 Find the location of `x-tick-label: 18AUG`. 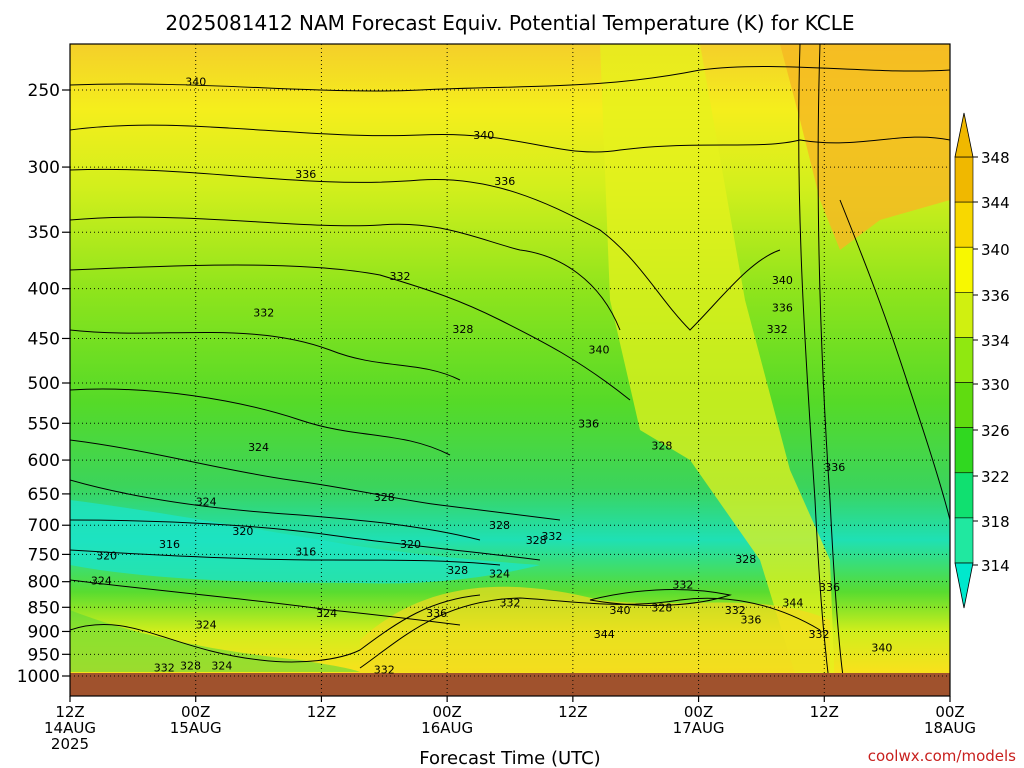

x-tick-label: 18AUG is located at coordinates (950, 728).